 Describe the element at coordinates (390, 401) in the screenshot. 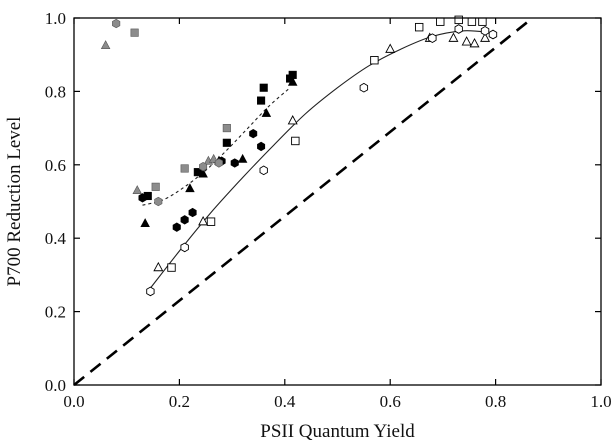

I see `x-tick-label: 0.6` at that location.